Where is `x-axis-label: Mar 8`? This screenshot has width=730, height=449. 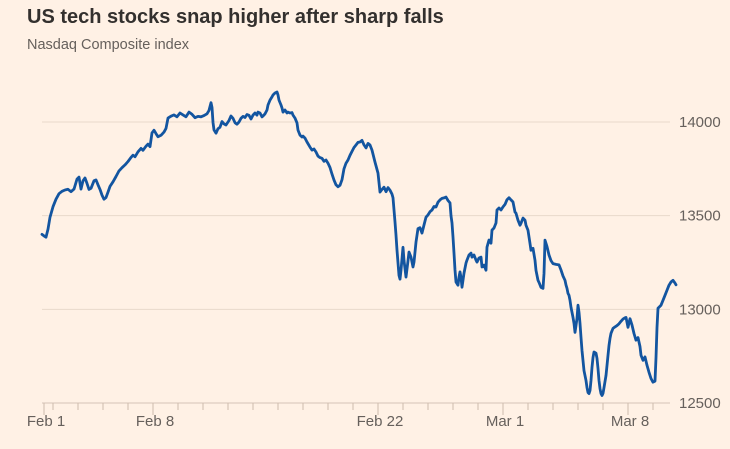
x-axis-label: Mar 8 is located at coordinates (630, 421).